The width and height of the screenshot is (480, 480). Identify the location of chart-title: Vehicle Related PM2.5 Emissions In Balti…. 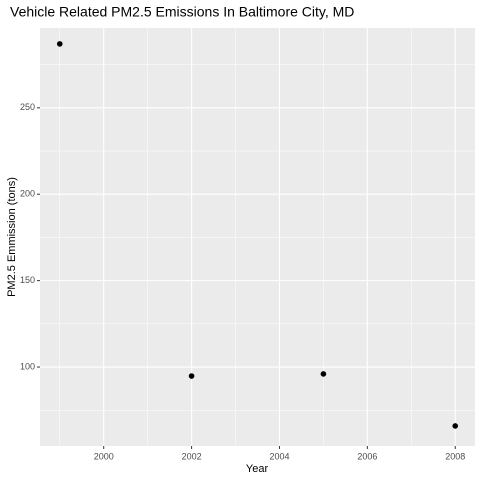
(182, 12).